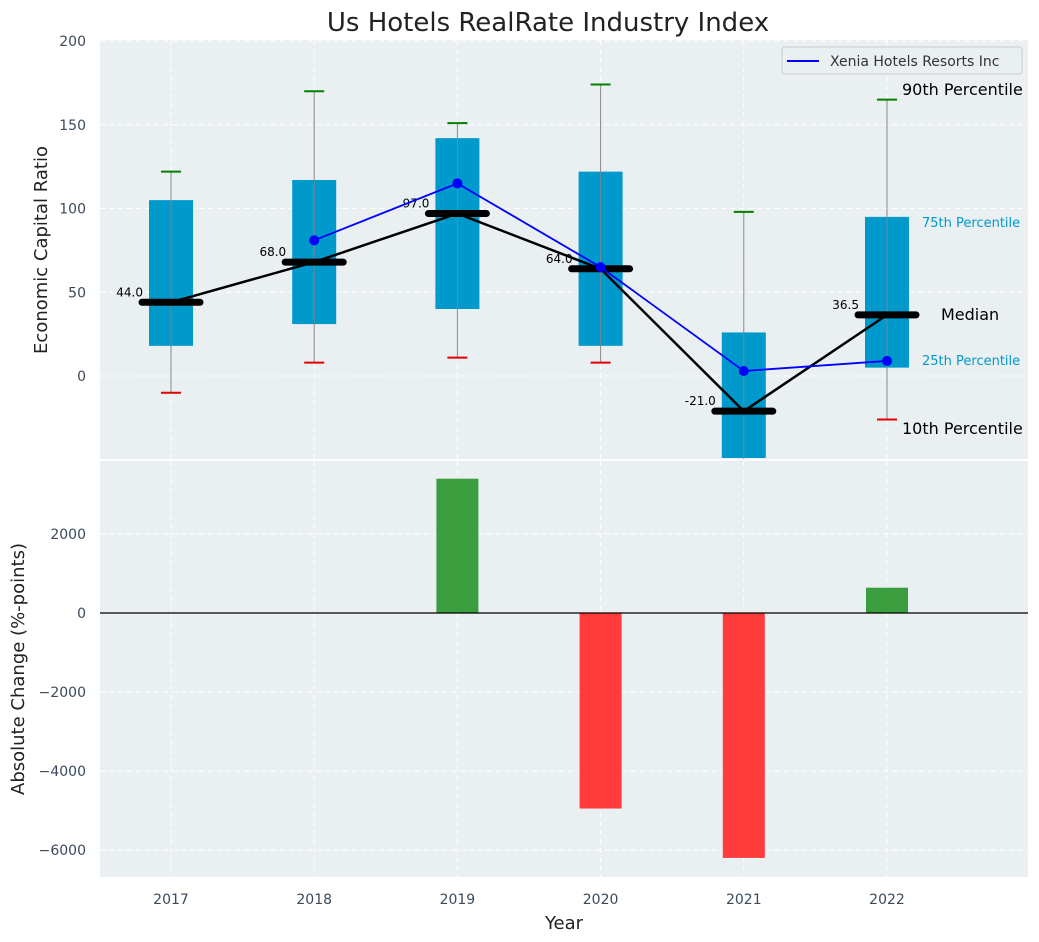 The image size is (1039, 942). I want to click on annotation-median: Median, so click(970, 314).